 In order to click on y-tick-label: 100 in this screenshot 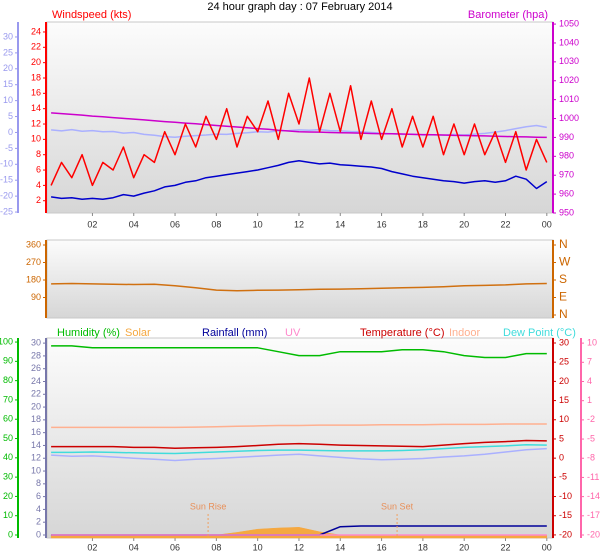, I will do `click(6, 341)`.